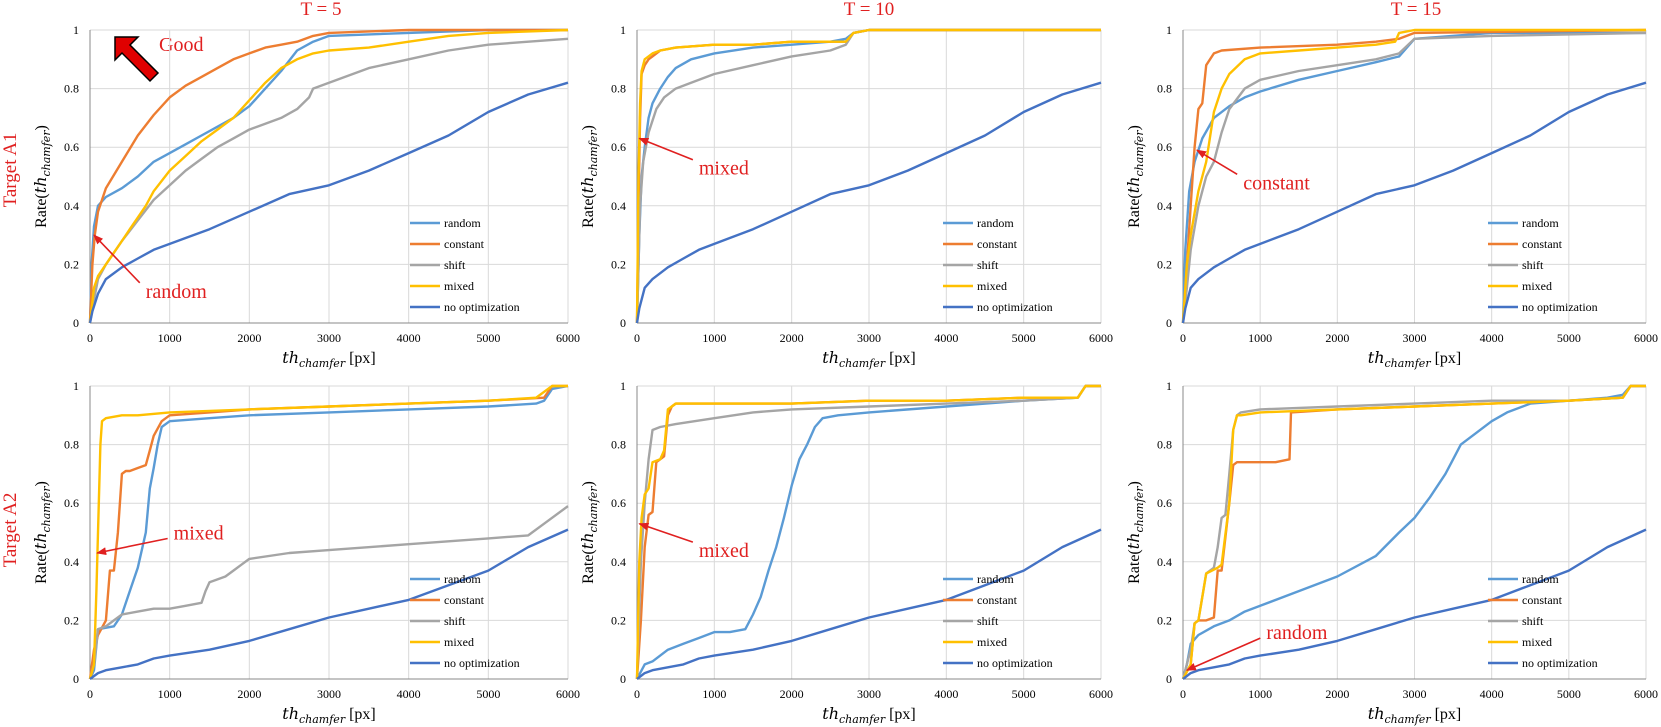  Describe the element at coordinates (1376, 713) in the screenshot. I see `x-axis-label-main: th` at that location.